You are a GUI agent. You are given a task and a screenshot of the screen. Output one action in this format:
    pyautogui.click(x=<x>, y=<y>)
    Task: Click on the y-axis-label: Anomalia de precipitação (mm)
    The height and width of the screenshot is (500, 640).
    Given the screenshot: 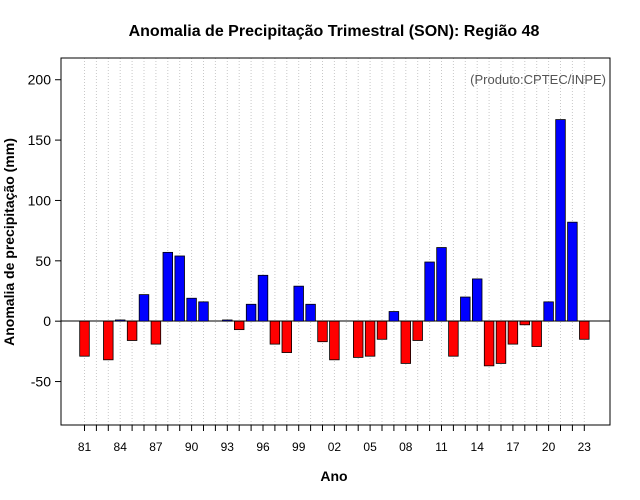 What is the action you would take?
    pyautogui.click(x=9, y=242)
    